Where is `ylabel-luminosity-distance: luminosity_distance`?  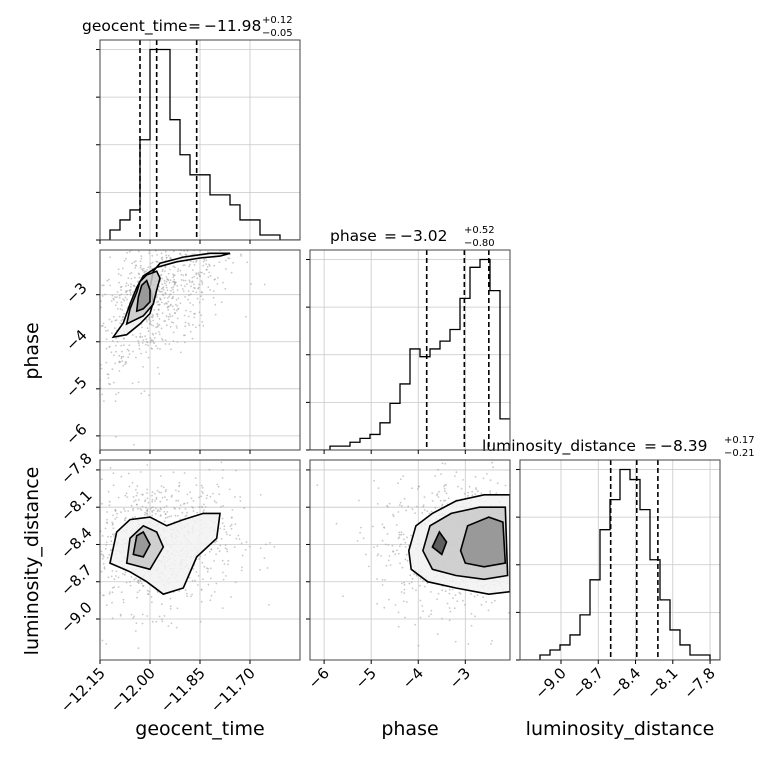
ylabel-luminosity-distance: luminosity_distance is located at coordinates (32, 561).